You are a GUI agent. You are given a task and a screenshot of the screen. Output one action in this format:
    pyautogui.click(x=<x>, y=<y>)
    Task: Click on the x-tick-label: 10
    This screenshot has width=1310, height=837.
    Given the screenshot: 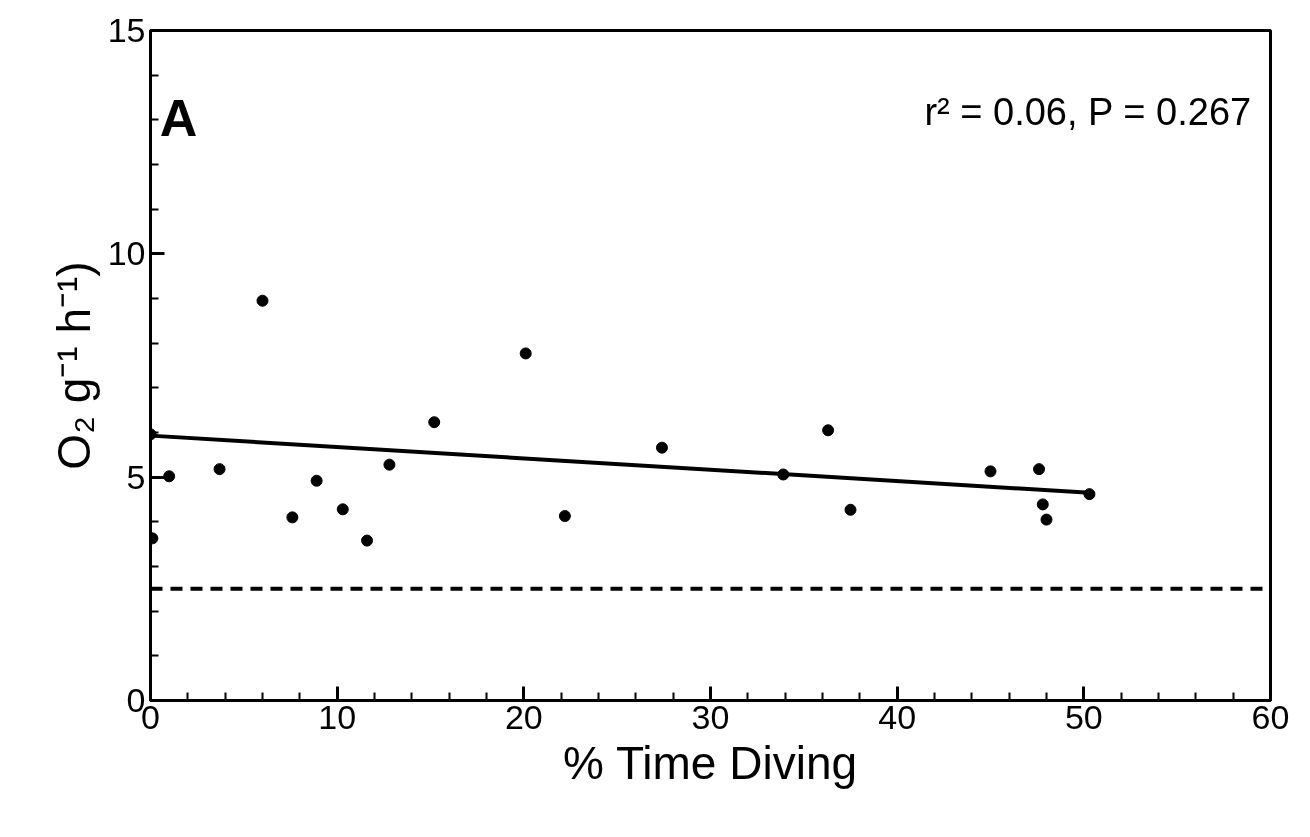 What is the action you would take?
    pyautogui.click(x=337, y=716)
    